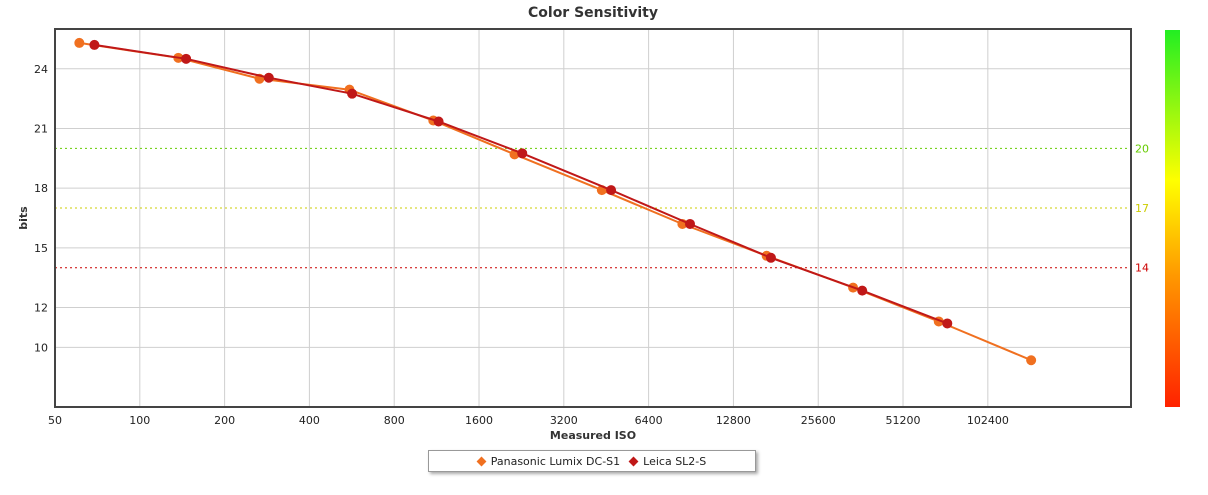 The width and height of the screenshot is (1208, 495). Describe the element at coordinates (481, 461) in the screenshot. I see `legend-marker-panasonic` at that location.